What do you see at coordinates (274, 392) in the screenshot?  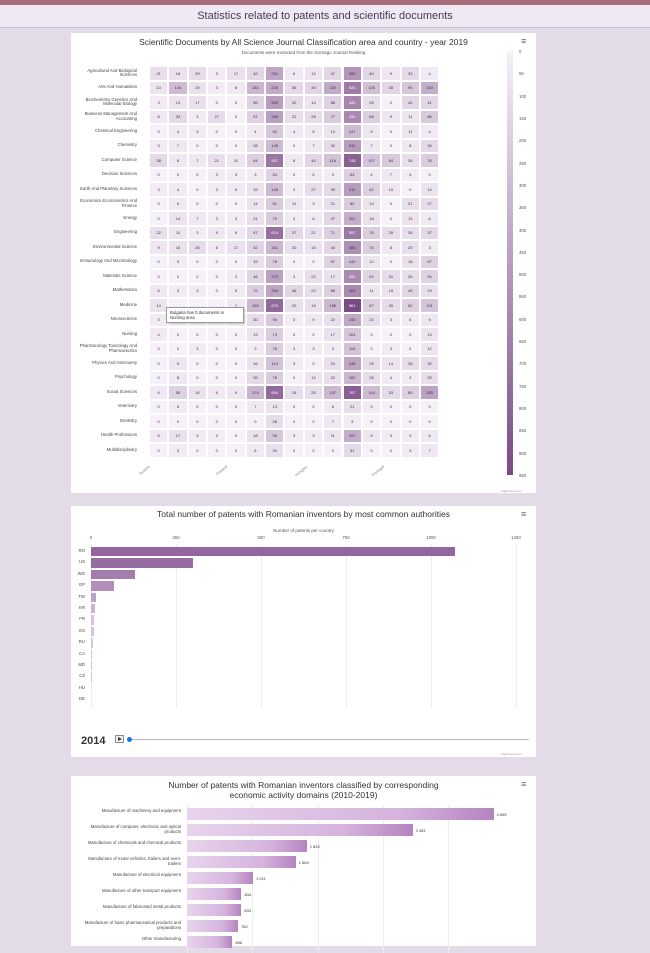 I see `heatmap-cell: 664` at bounding box center [274, 392].